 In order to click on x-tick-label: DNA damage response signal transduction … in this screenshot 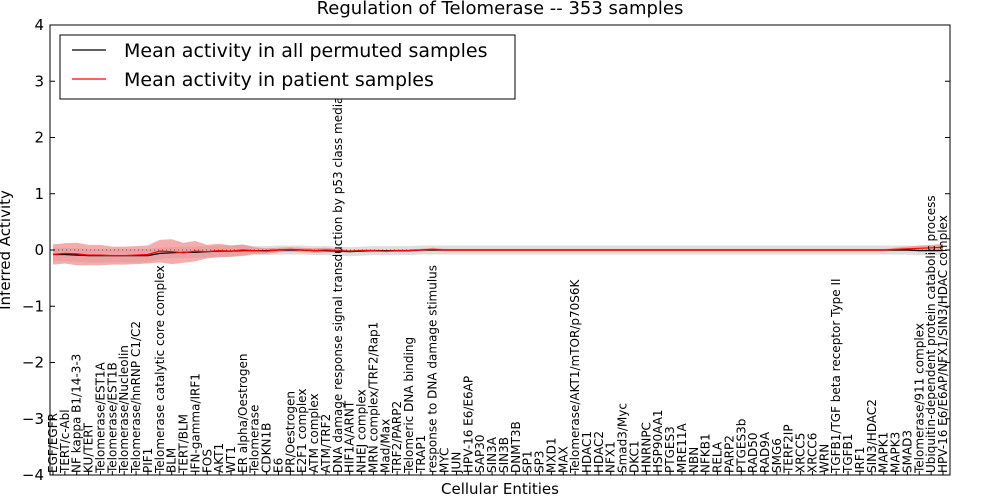, I will do `click(338, 276)`.